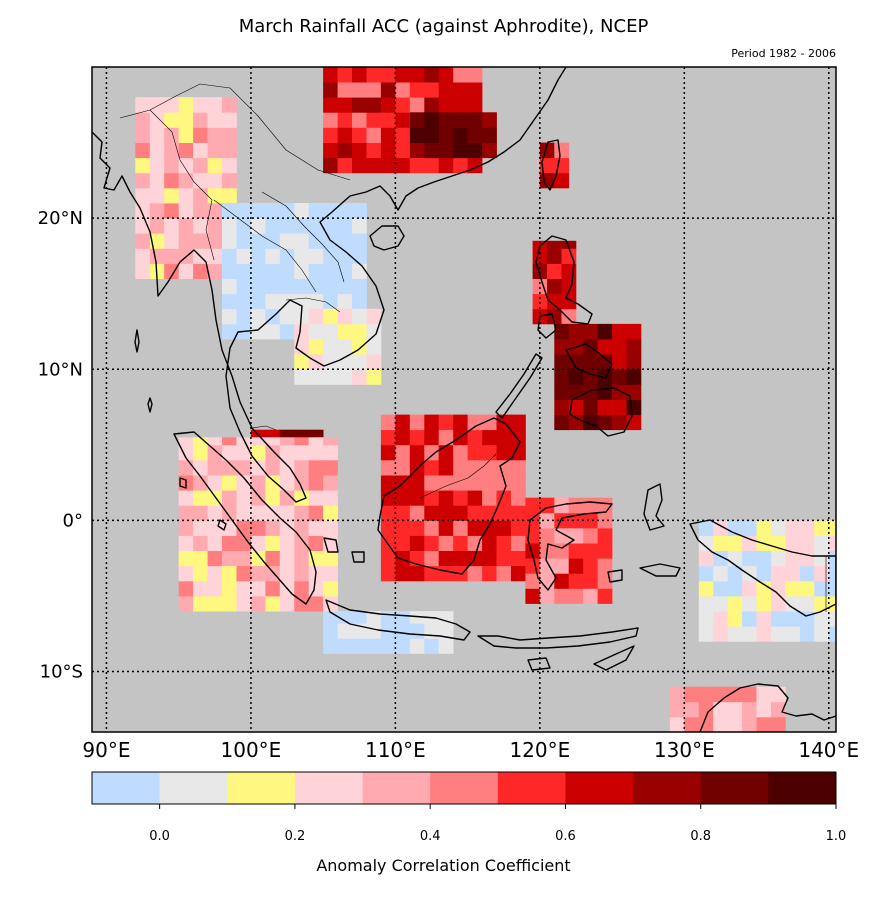 This screenshot has height=899, width=887. I want to click on new-guinea-island, so click(762, 568).